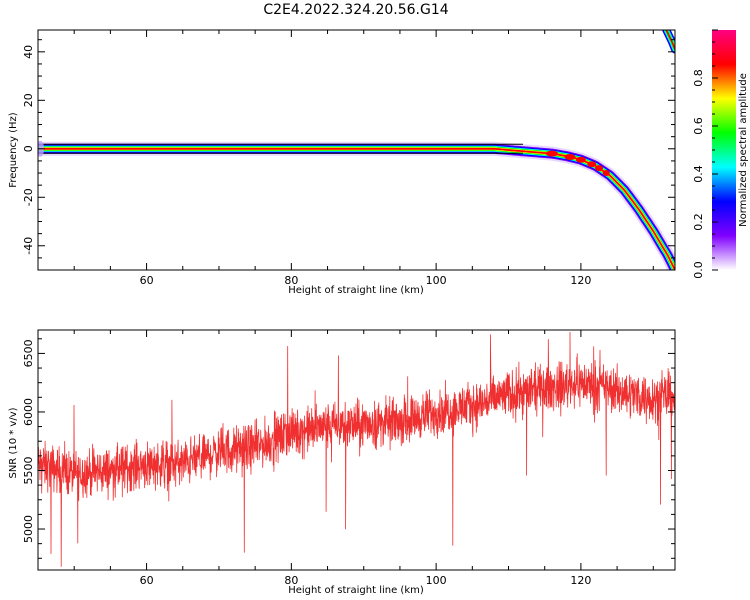 The image size is (750, 600). What do you see at coordinates (580, 280) in the screenshot?
I see `spectrogram-xtick-label: 120` at bounding box center [580, 280].